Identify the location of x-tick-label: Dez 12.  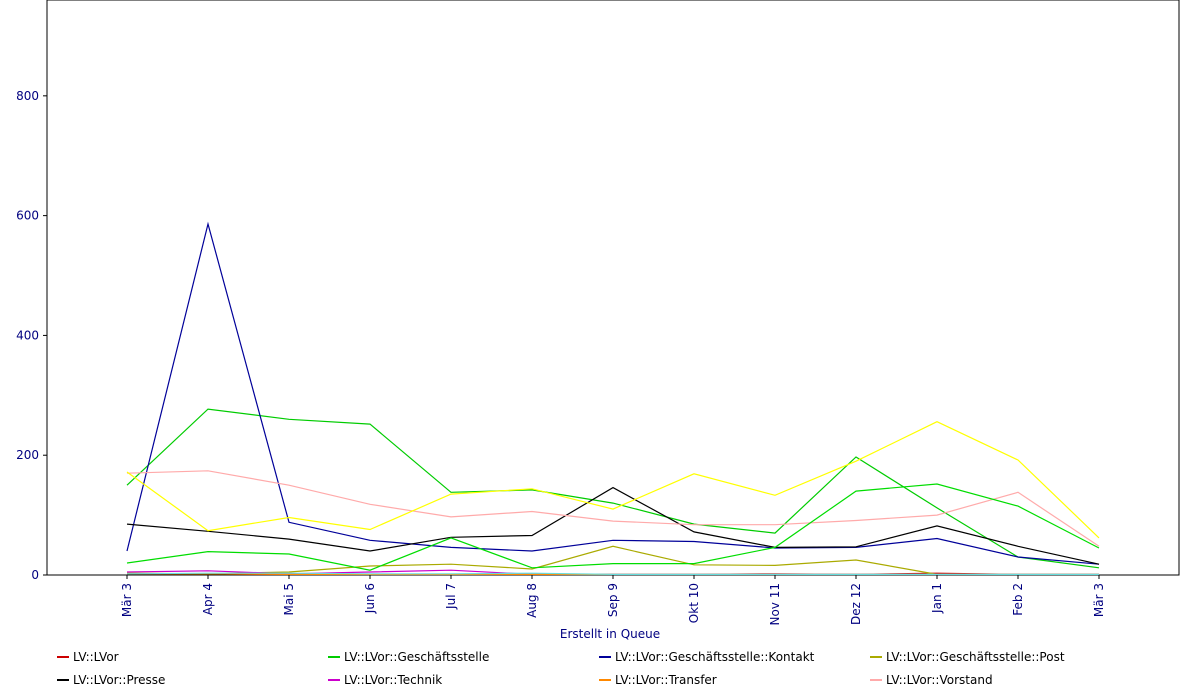
(856, 604).